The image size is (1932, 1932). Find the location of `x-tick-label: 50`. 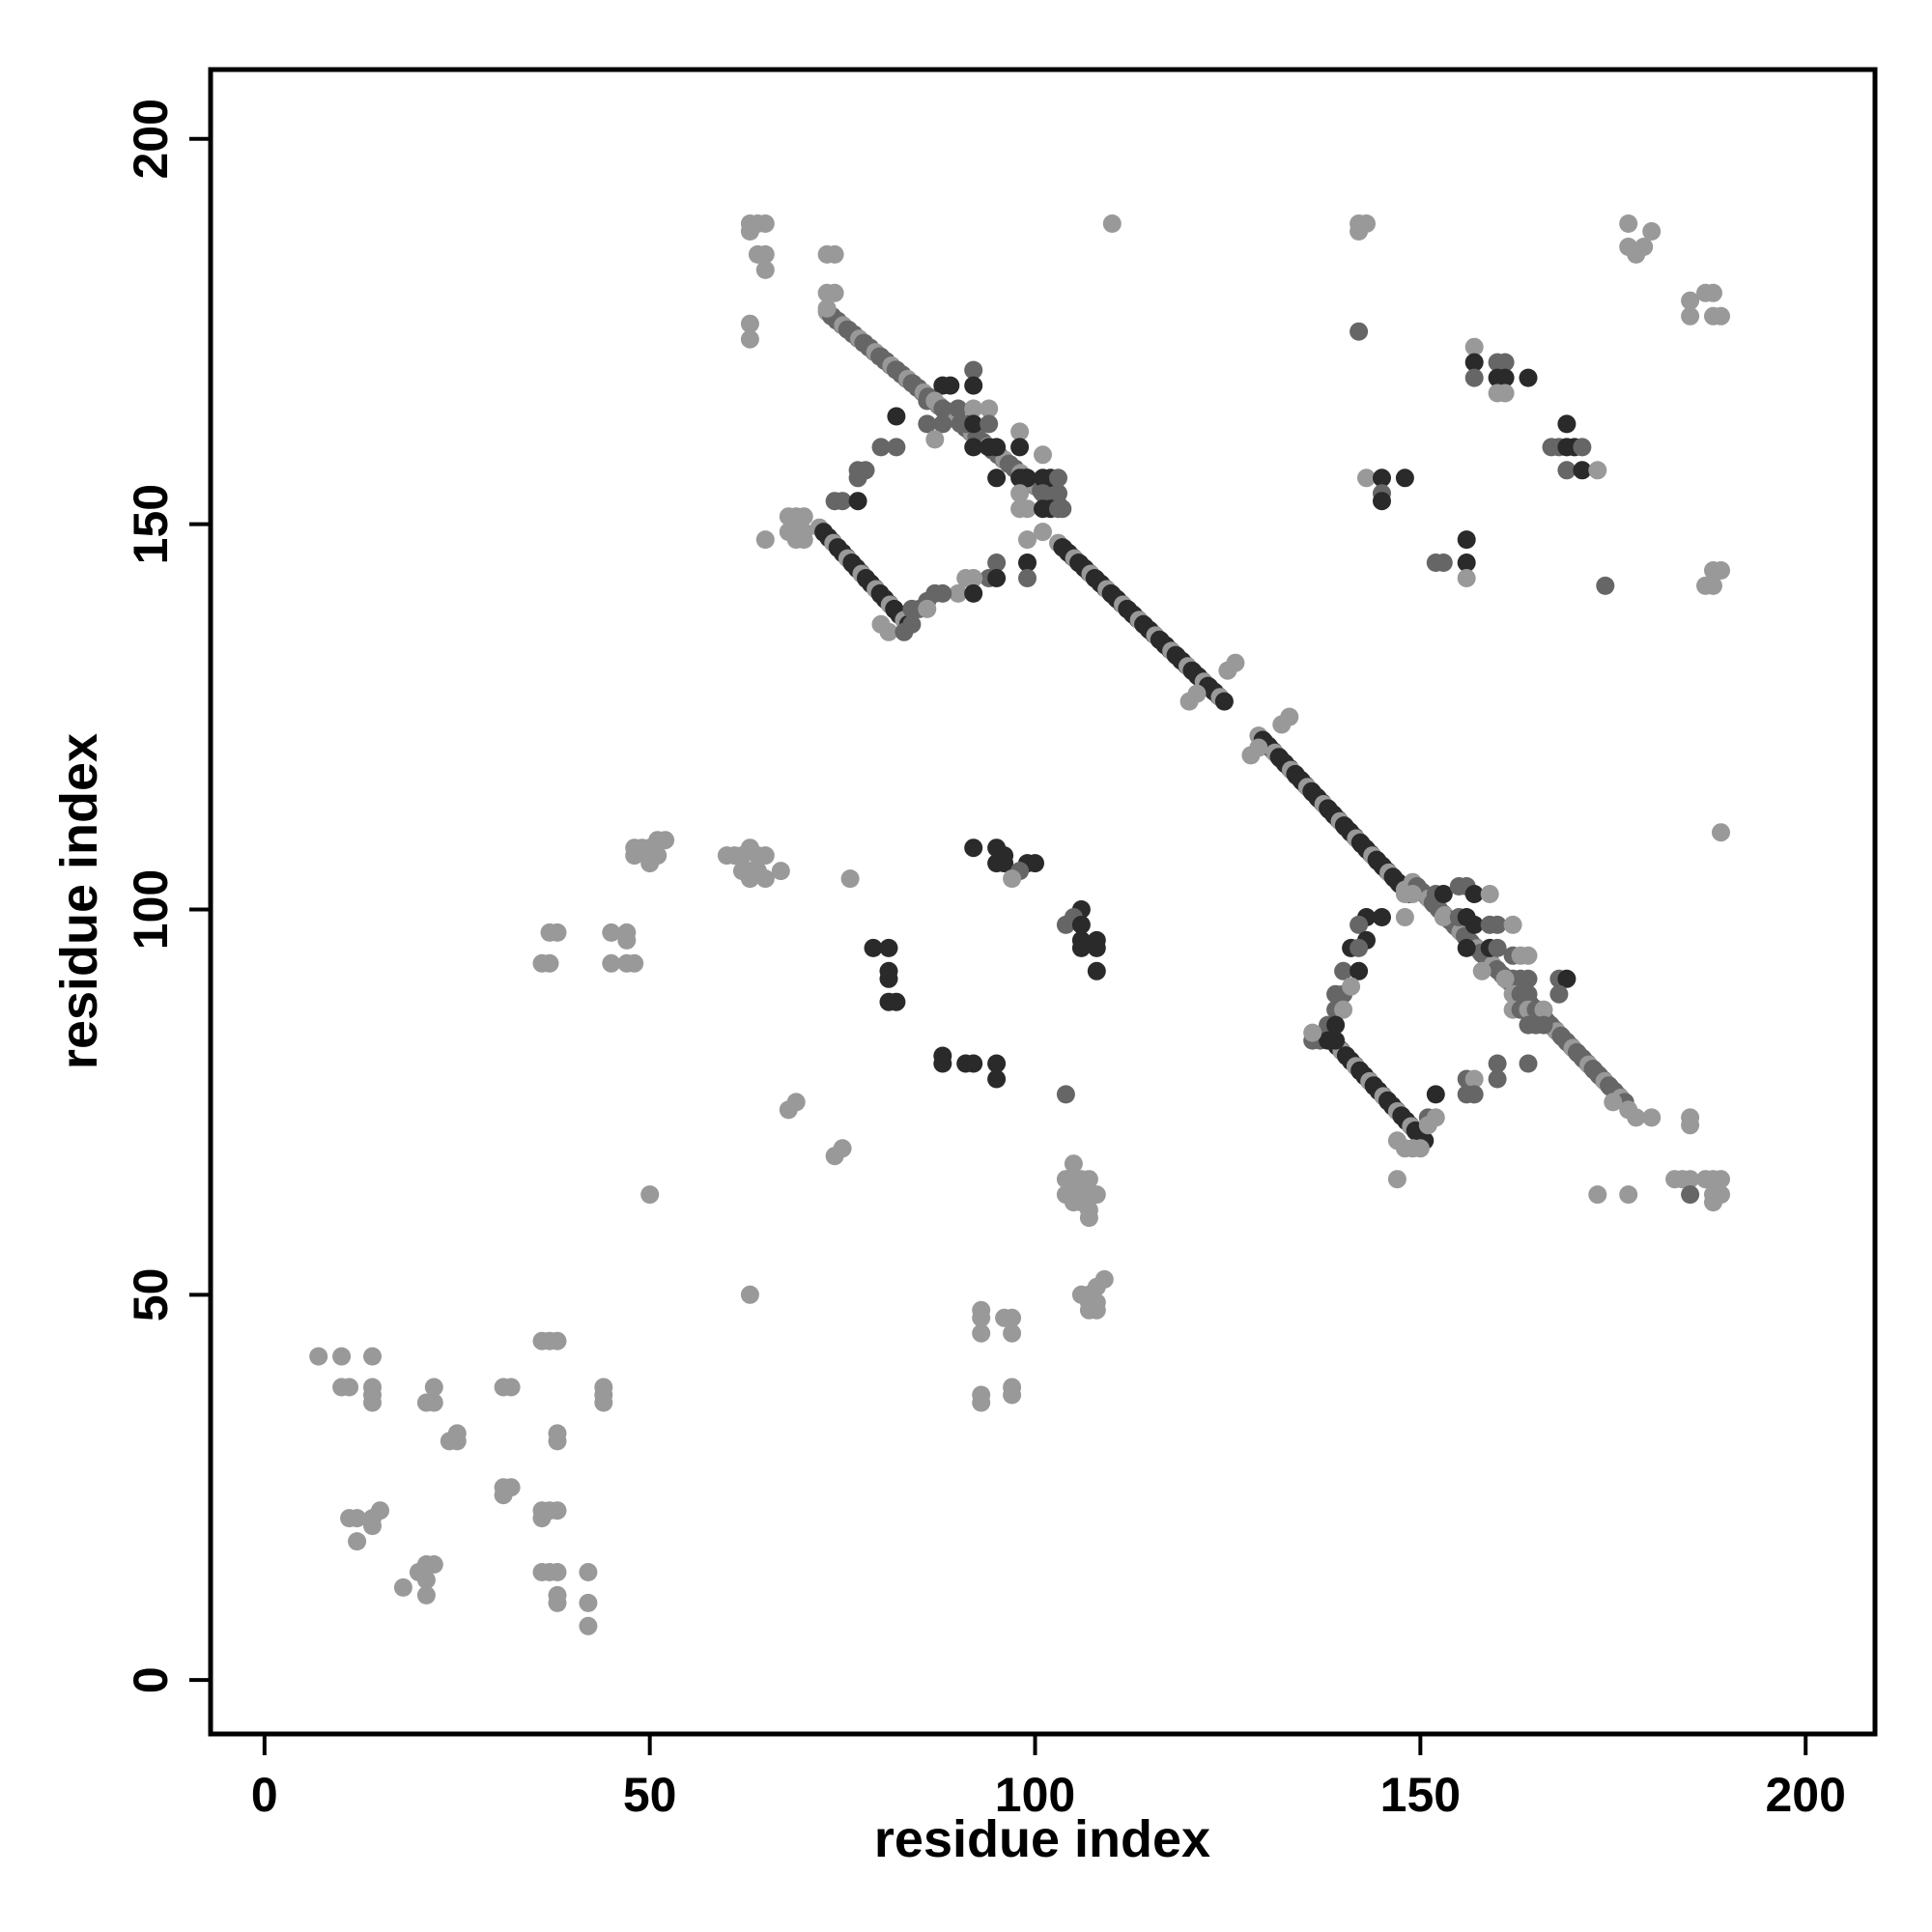

x-tick-label: 50 is located at coordinates (650, 1795).